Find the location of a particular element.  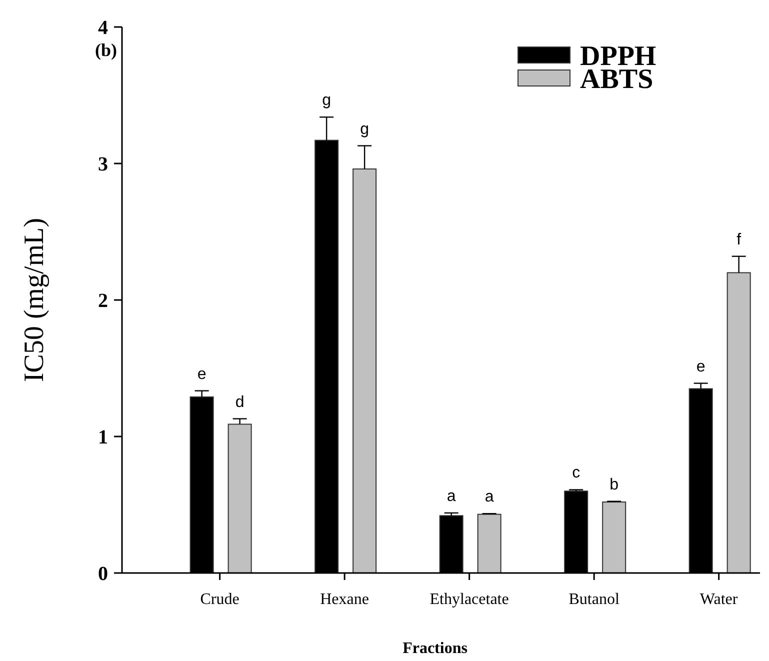

x-axis-title: Fractions is located at coordinates (435, 648).